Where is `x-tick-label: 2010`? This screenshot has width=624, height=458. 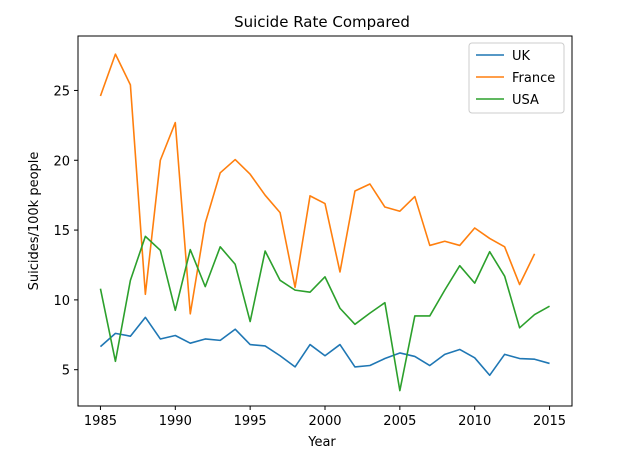 x-tick-label: 2010 is located at coordinates (474, 421).